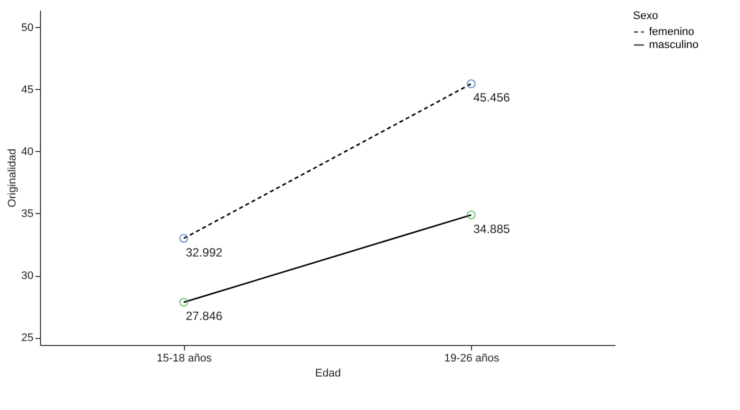 The width and height of the screenshot is (740, 410). What do you see at coordinates (491, 97) in the screenshot?
I see `data-label: 45.456` at bounding box center [491, 97].